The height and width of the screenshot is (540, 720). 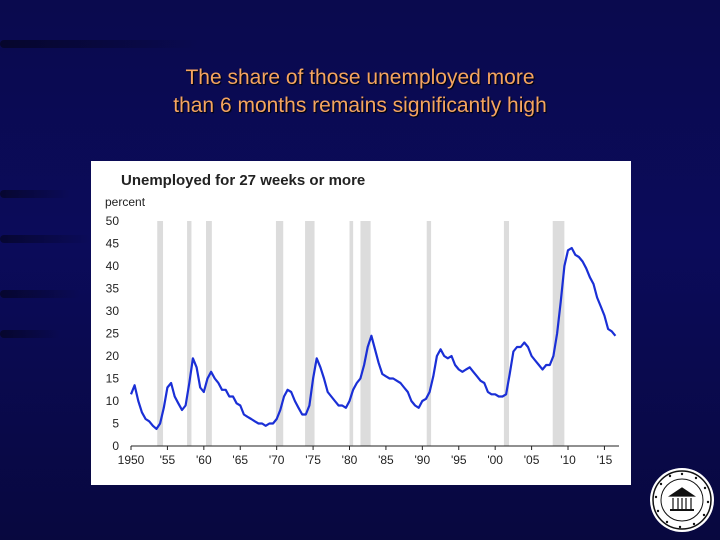 What do you see at coordinates (495, 460) in the screenshot?
I see `x-tick-label: '00` at bounding box center [495, 460].